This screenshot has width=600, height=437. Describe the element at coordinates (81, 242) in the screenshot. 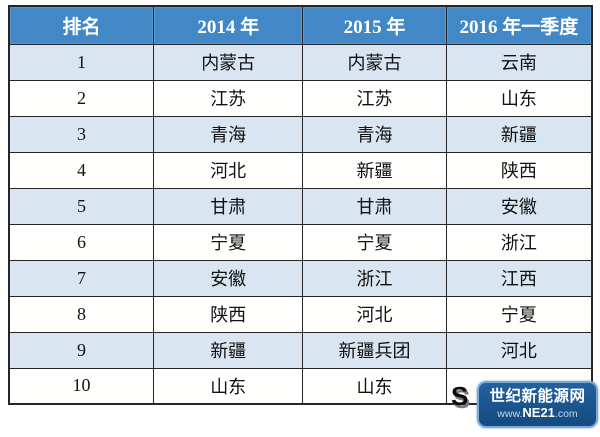

I see `rank-cell: 6` at that location.